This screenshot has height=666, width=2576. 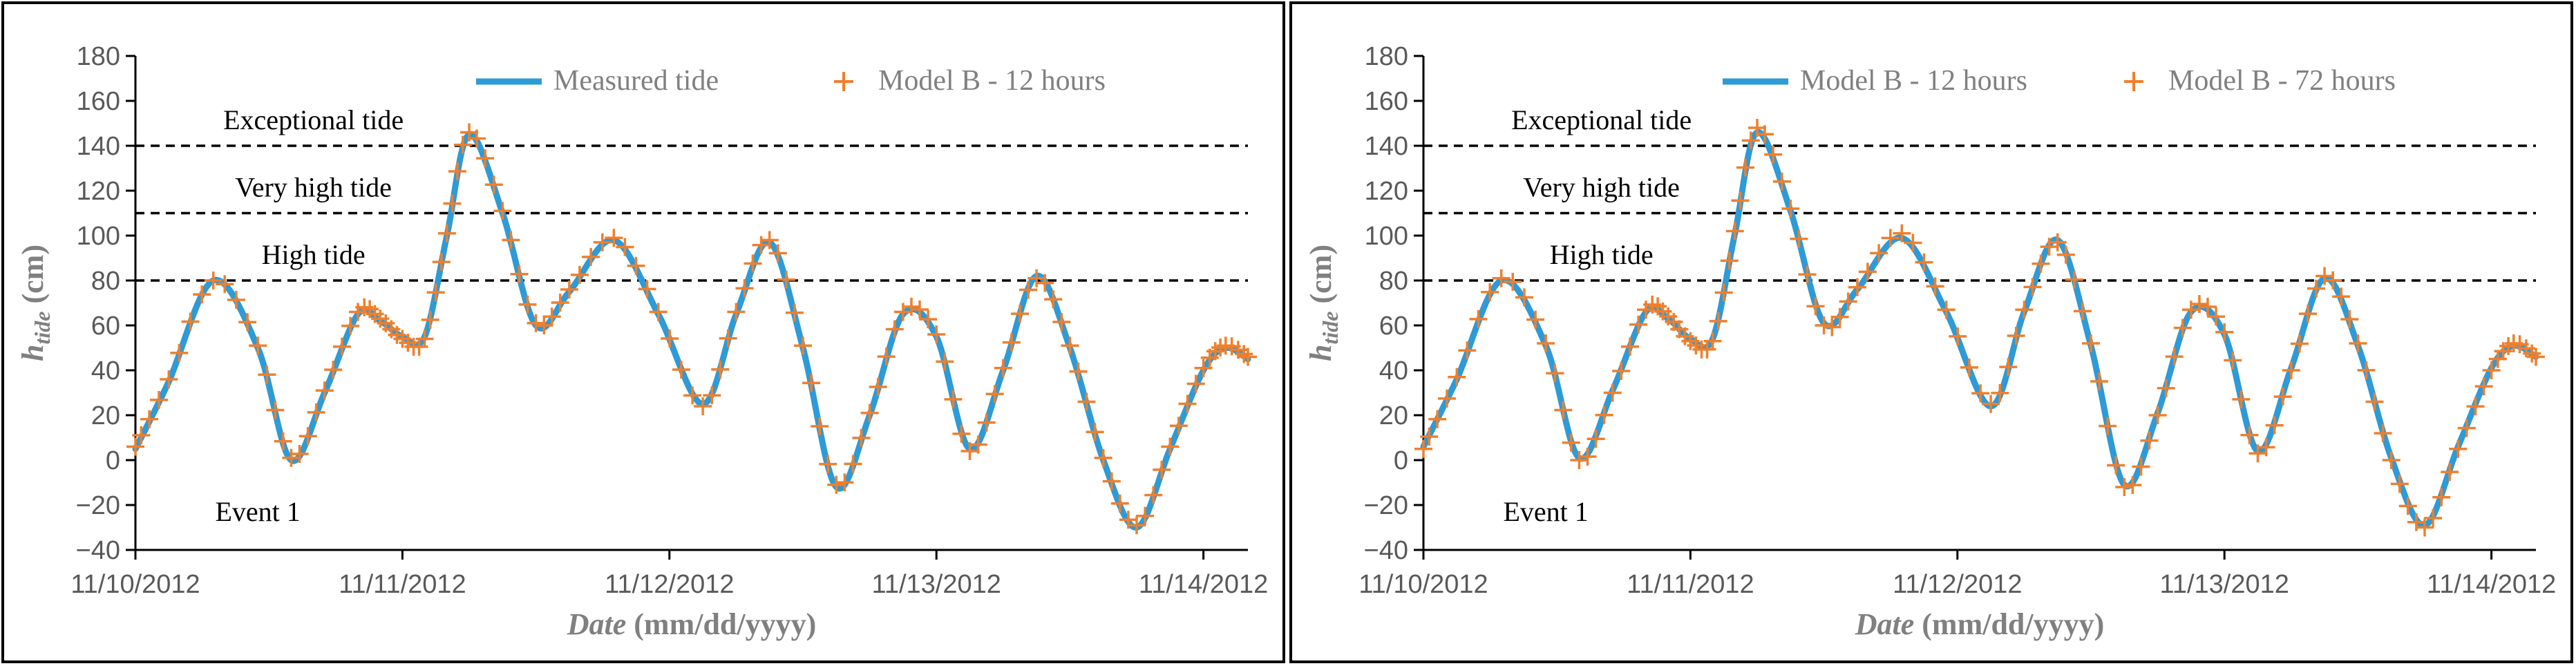 I want to click on y-tick-label: 80, so click(x=105, y=281).